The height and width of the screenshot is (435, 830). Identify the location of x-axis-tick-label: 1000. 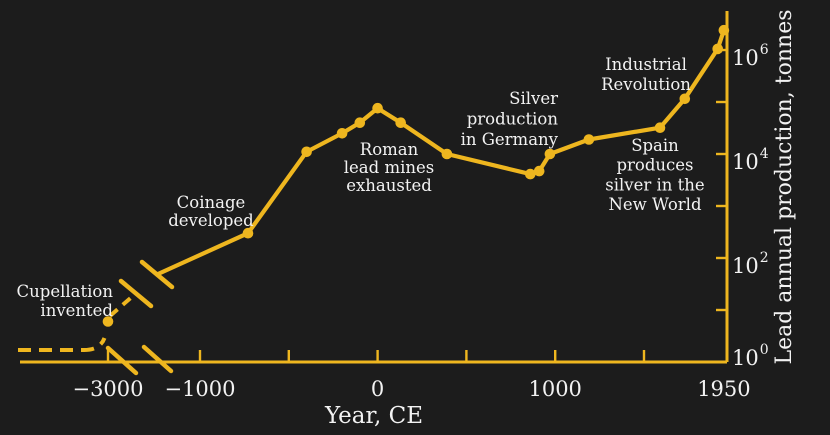
(554, 389).